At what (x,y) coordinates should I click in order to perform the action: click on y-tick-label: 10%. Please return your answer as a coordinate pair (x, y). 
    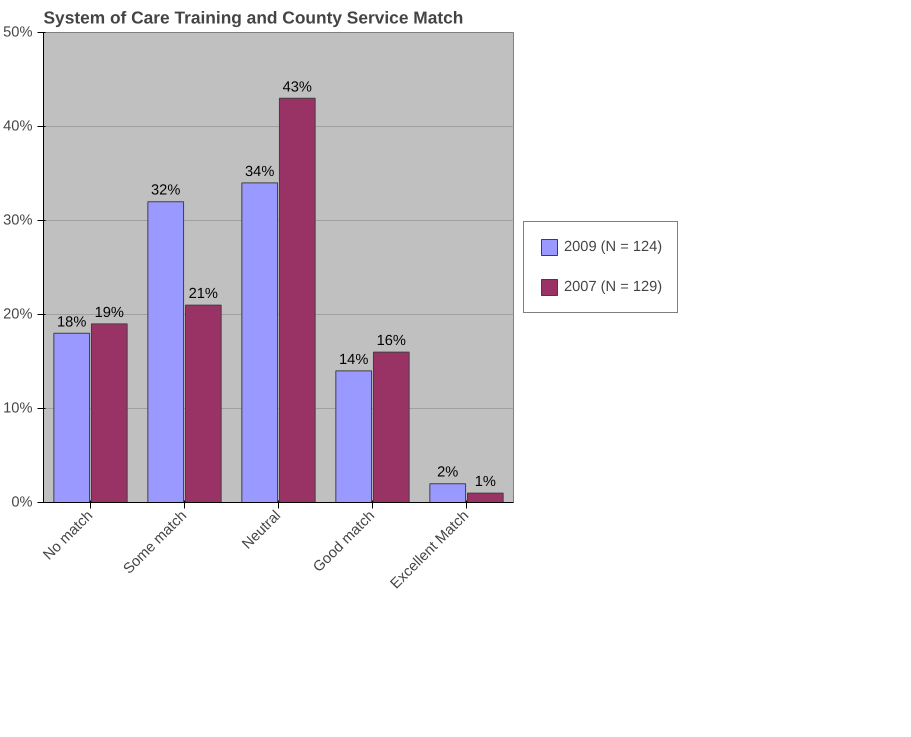
    Looking at the image, I should click on (18, 408).